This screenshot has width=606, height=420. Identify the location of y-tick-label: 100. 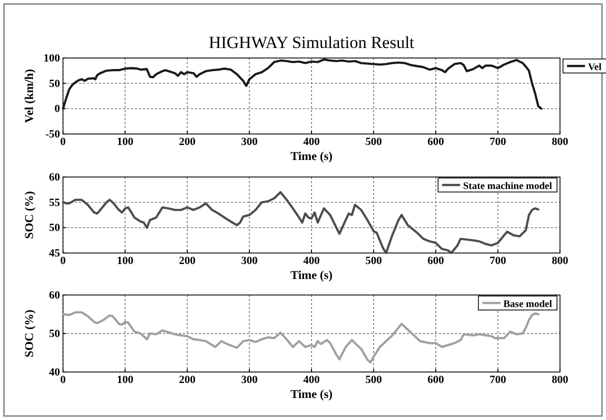
(52, 58).